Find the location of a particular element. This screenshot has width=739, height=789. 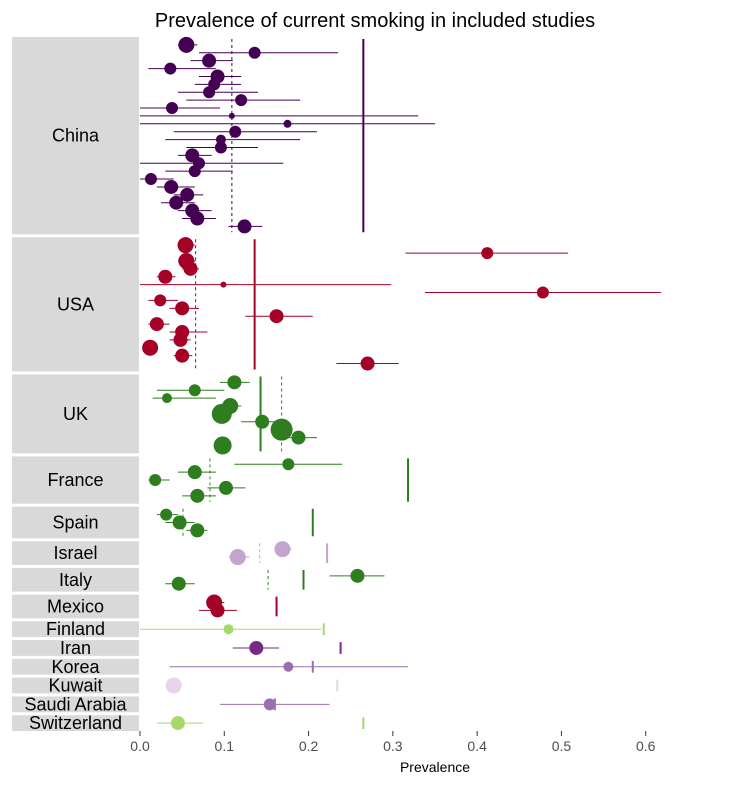

strip-label-italy: Italy is located at coordinates (75, 580).